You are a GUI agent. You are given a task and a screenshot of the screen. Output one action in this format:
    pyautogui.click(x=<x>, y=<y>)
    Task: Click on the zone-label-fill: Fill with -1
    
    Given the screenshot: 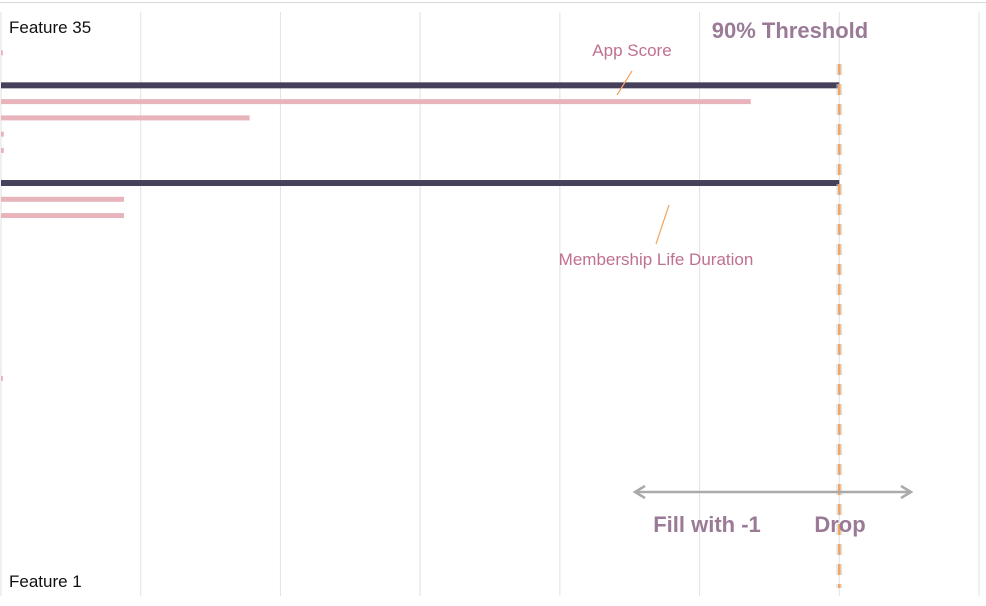 What is the action you would take?
    pyautogui.click(x=707, y=524)
    